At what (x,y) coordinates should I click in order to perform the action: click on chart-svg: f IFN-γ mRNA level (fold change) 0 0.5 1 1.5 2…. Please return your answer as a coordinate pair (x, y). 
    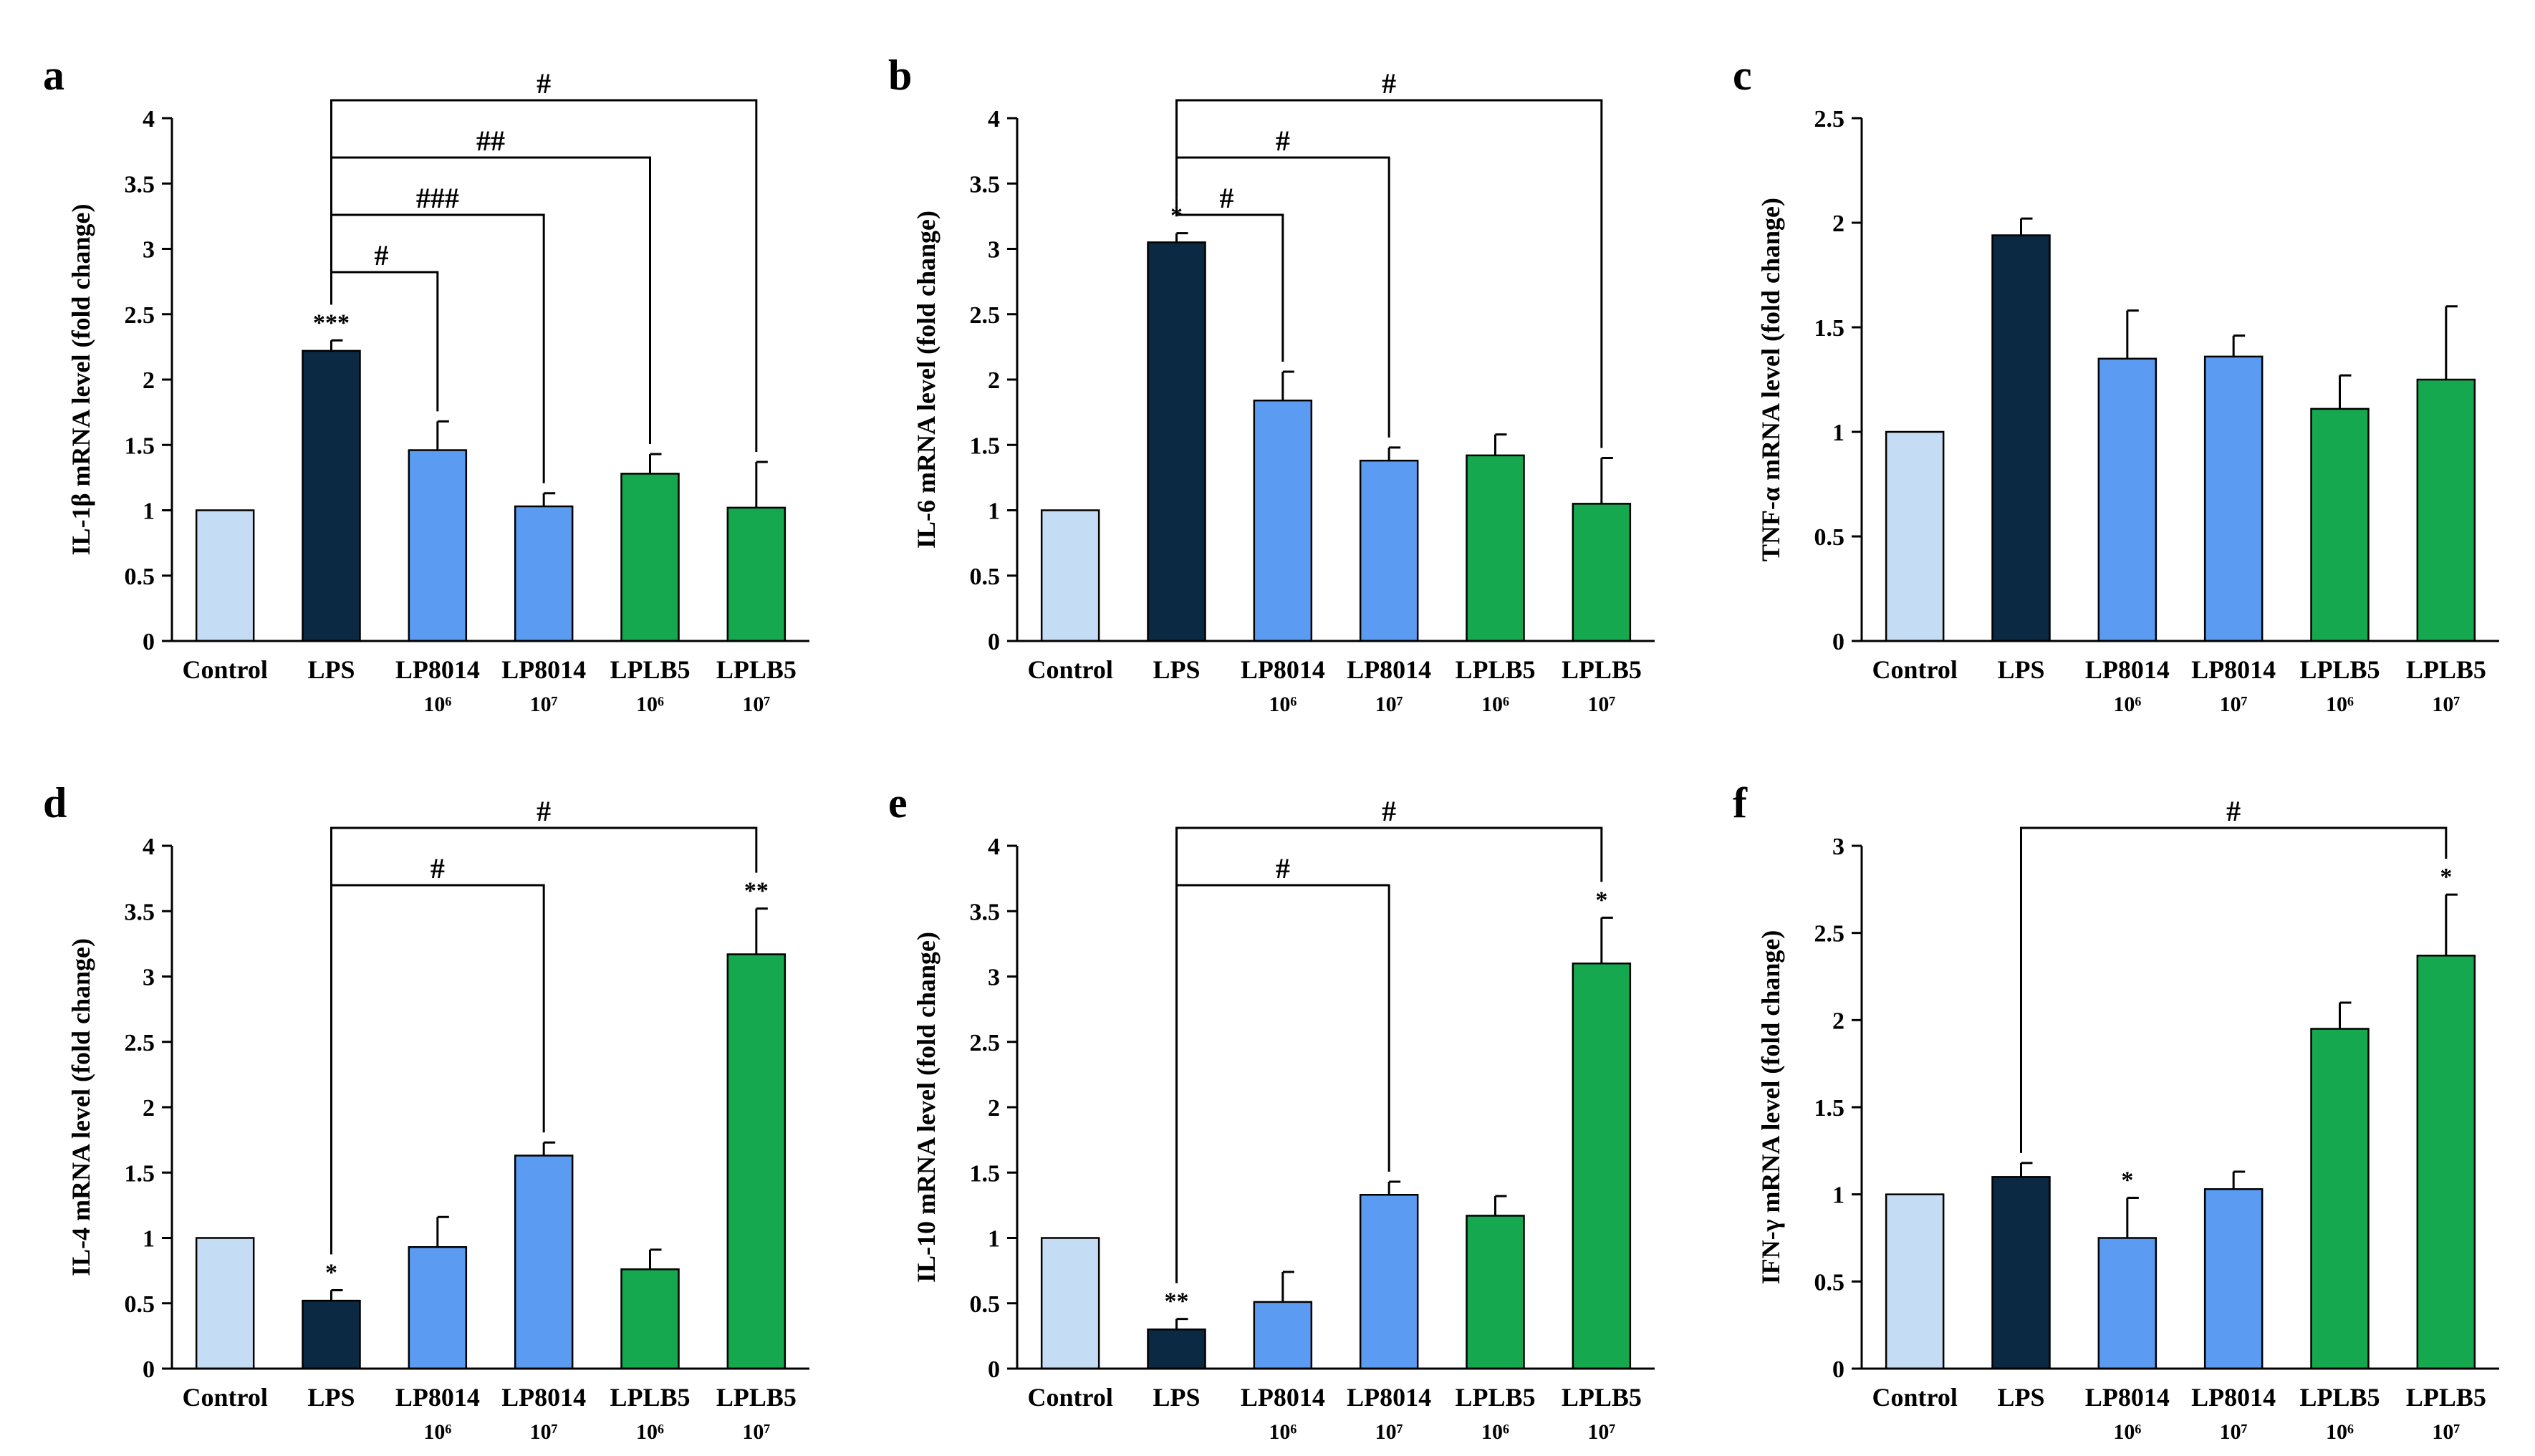
    Looking at the image, I should click on (2116, 1111).